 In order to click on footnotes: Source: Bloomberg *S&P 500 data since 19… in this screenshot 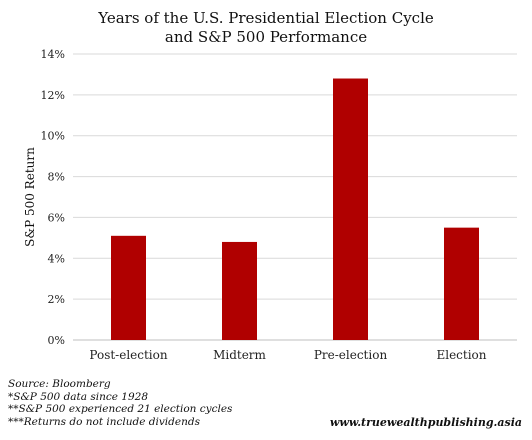, I will do `click(120, 403)`.